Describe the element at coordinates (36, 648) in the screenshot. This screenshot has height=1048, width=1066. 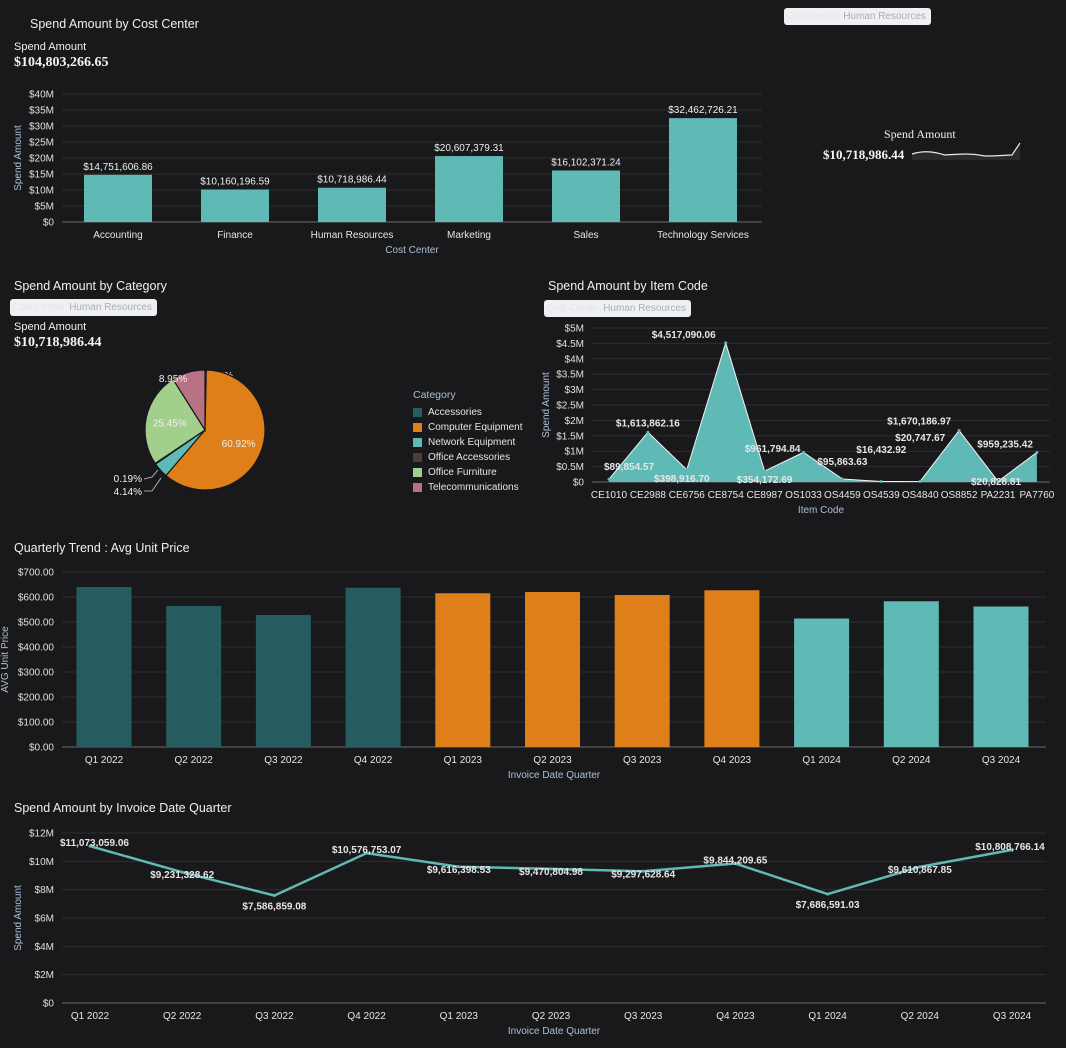
I see `y-tick-label: $400.00` at that location.